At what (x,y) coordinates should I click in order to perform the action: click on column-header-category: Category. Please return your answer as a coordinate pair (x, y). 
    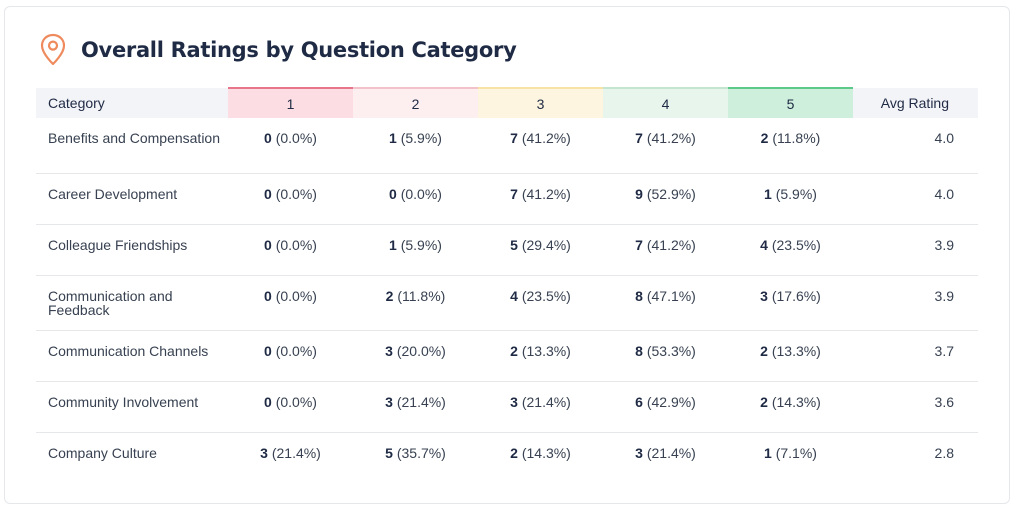
    Looking at the image, I should click on (132, 103).